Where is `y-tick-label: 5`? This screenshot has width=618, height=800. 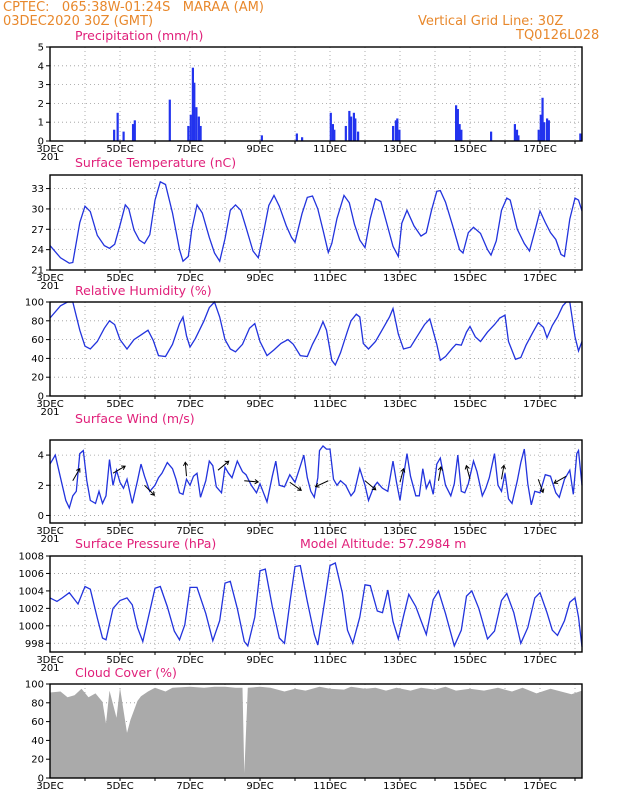 y-tick-label: 5 is located at coordinates (41, 48).